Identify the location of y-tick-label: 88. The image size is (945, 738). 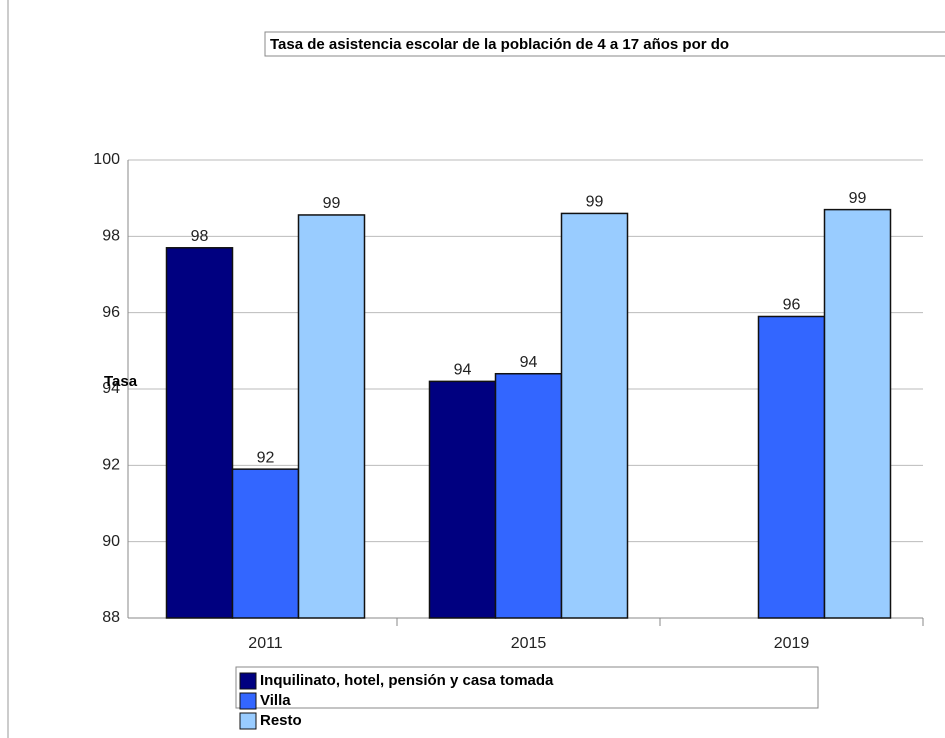
(111, 617).